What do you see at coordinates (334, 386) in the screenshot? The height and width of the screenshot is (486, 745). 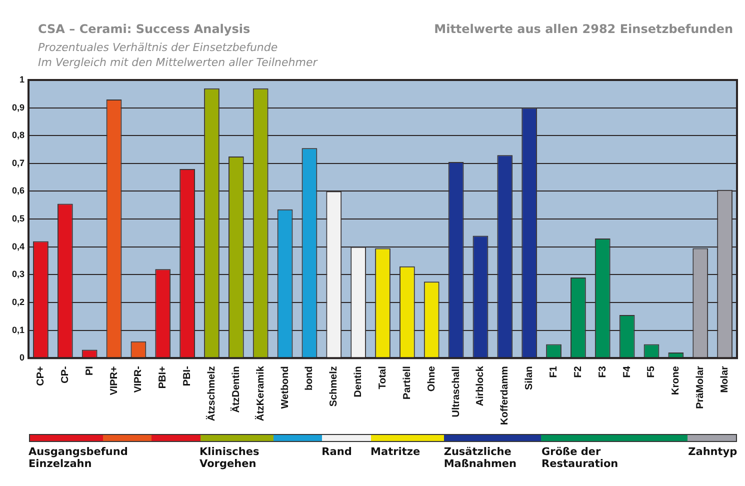 I see `x-tick-label: Schmelz` at bounding box center [334, 386].